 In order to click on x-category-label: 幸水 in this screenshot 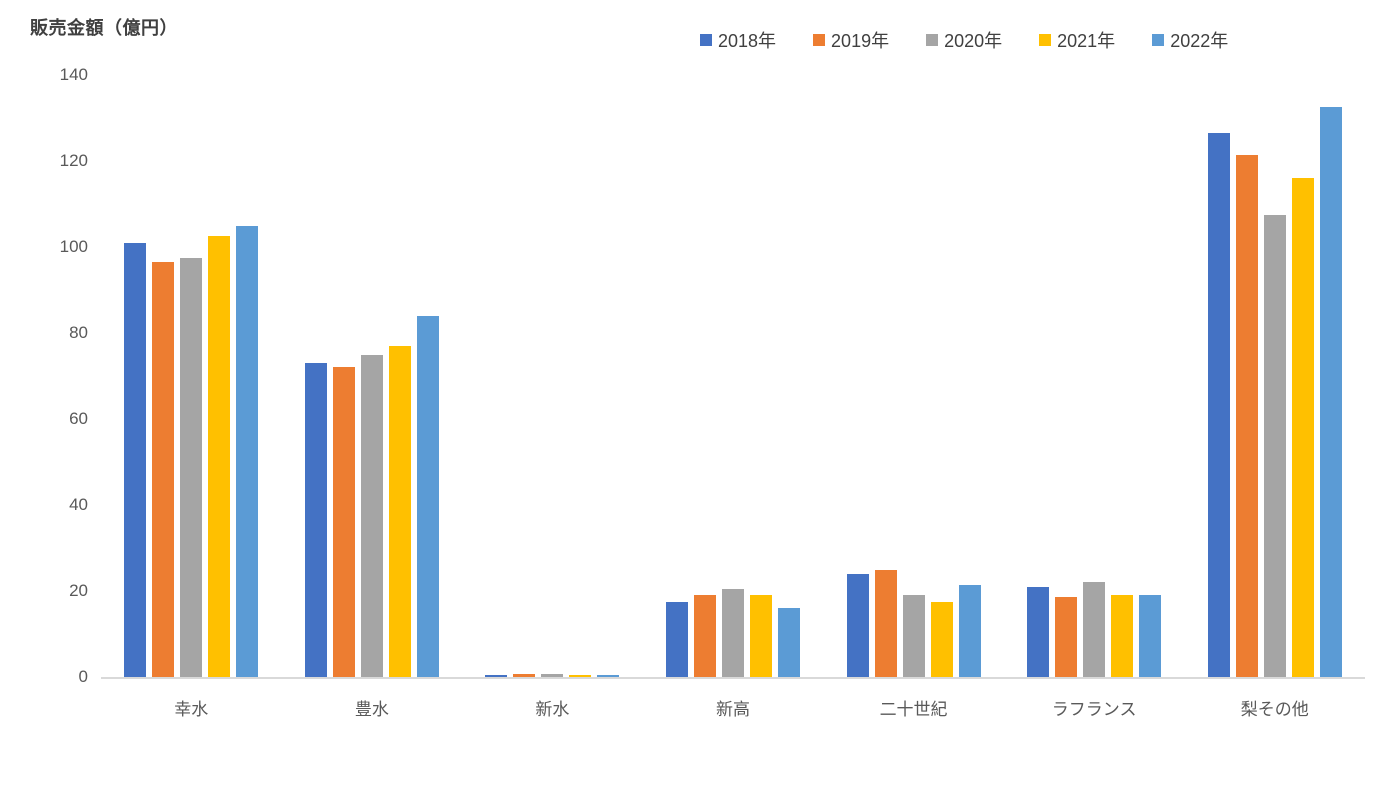, I will do `click(191, 709)`.